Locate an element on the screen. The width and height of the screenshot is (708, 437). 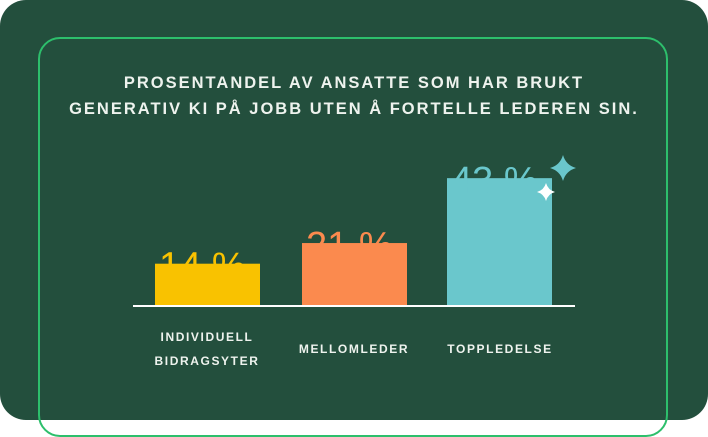
data-label-2: 43 % is located at coordinates (494, 181).